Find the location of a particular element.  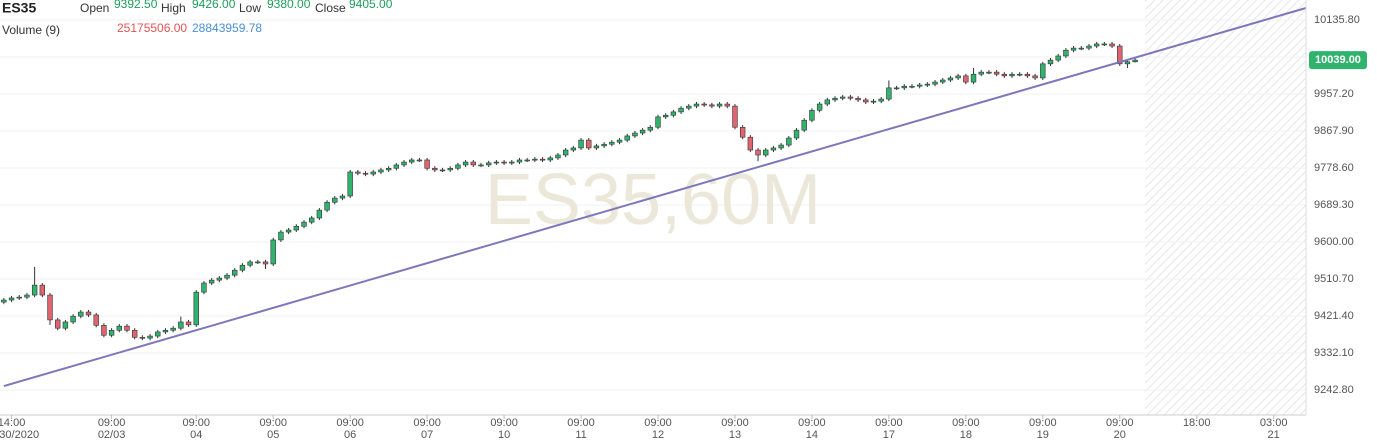

y-tick-label: 9689.30 is located at coordinates (1334, 205).